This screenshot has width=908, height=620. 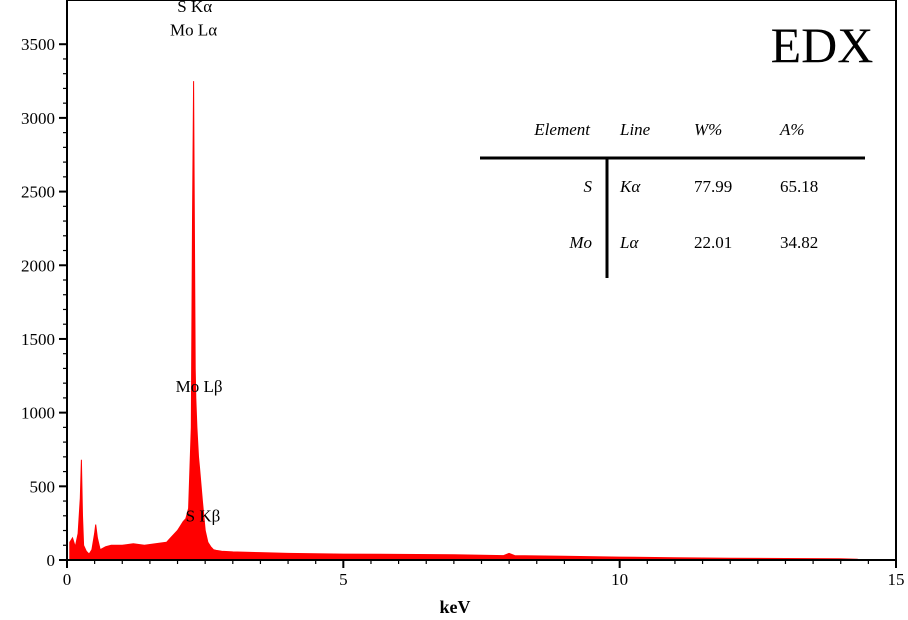 I want to click on peak-labels: S Kα Mo Lα Mo Lβ S Kβ, so click(x=196, y=263).